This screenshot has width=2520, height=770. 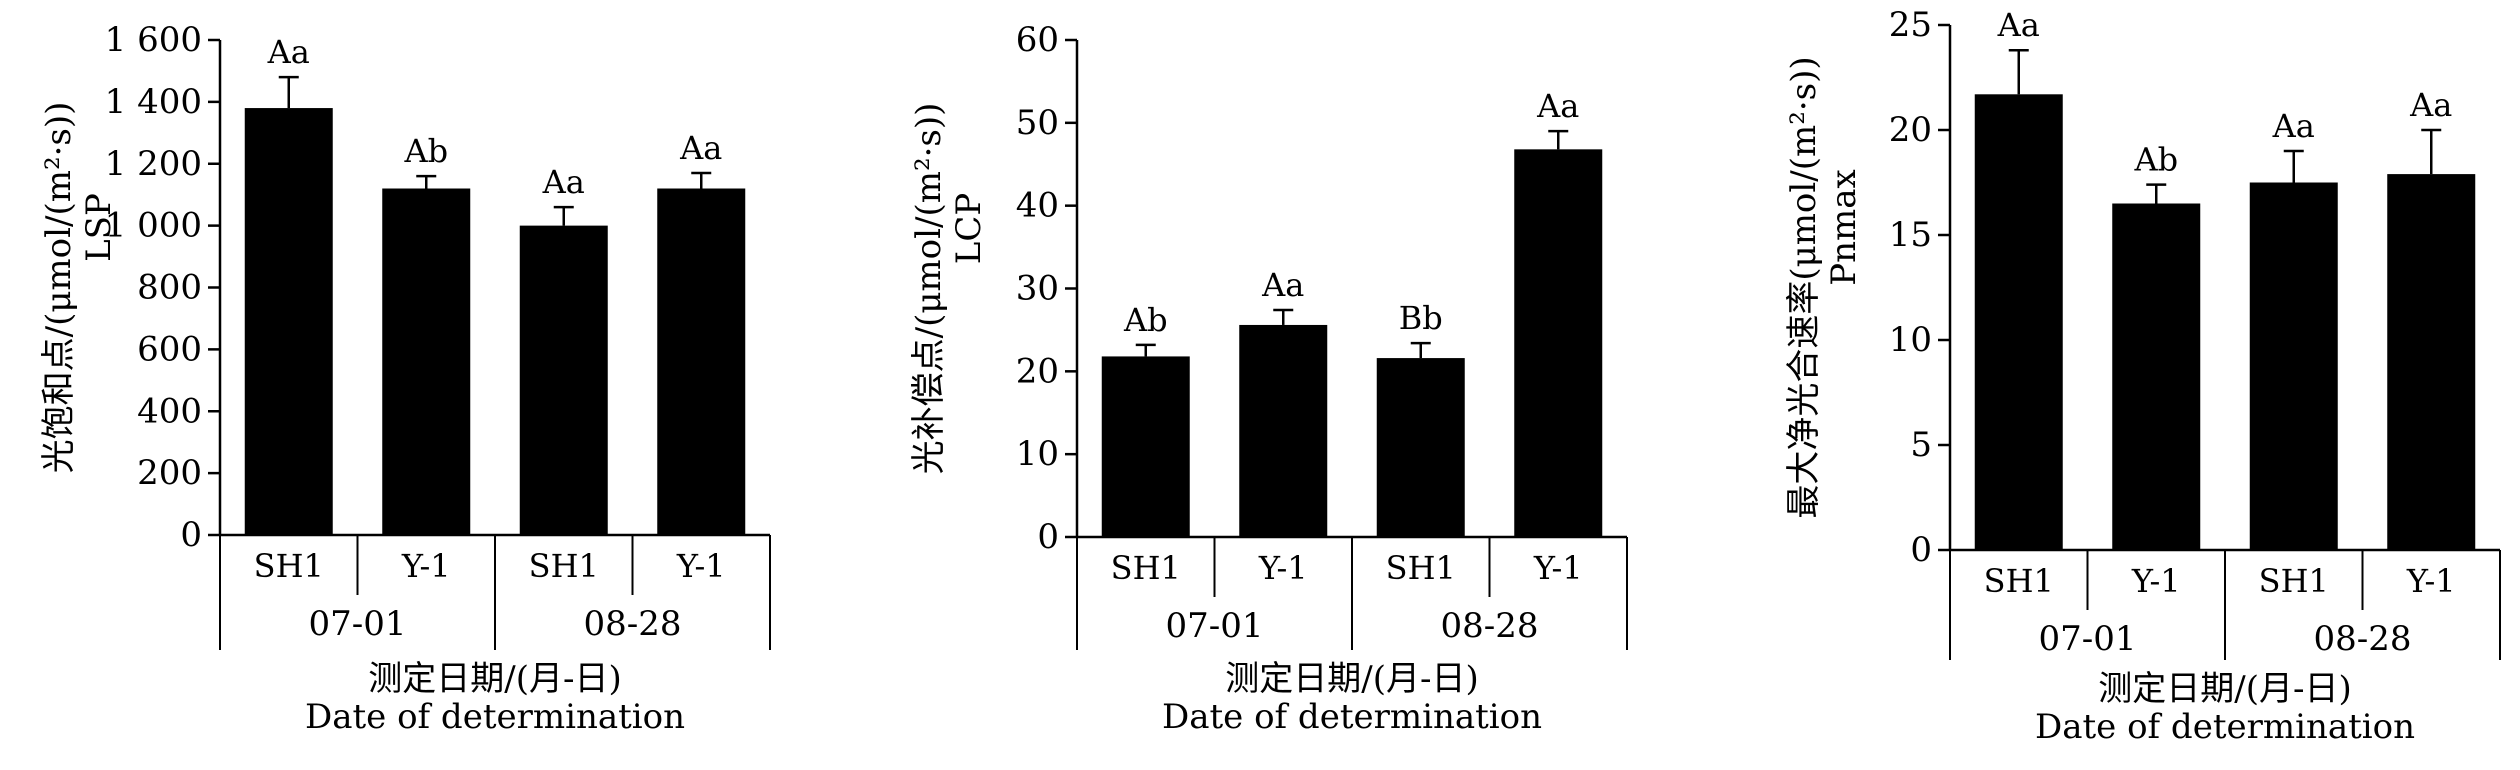 What do you see at coordinates (1910, 25) in the screenshot?
I see `y-tick-label: 25` at bounding box center [1910, 25].